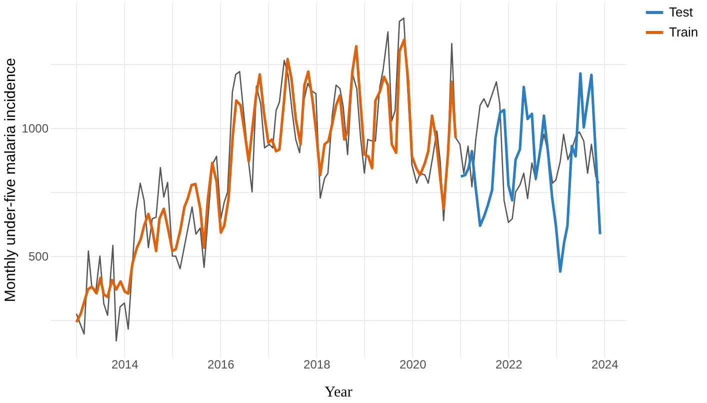  Describe the element at coordinates (338, 392) in the screenshot. I see `x-axis-title: Year` at that location.